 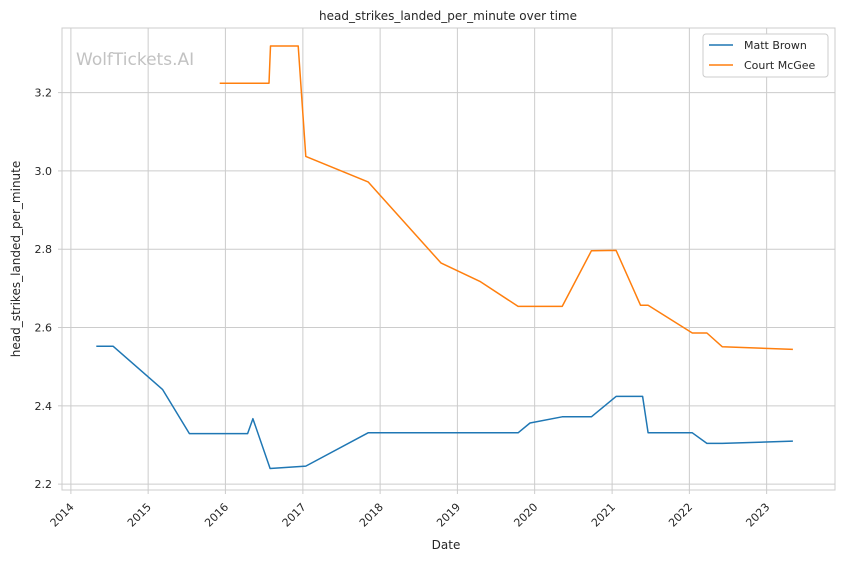 I want to click on x-axis-label: Date, so click(x=446, y=545).